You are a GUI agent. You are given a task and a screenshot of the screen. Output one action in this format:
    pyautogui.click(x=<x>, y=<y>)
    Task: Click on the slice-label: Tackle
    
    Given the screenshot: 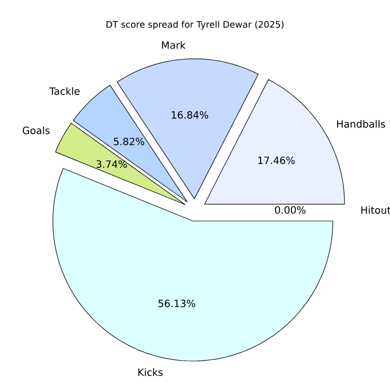 What is the action you would take?
    pyautogui.click(x=64, y=91)
    